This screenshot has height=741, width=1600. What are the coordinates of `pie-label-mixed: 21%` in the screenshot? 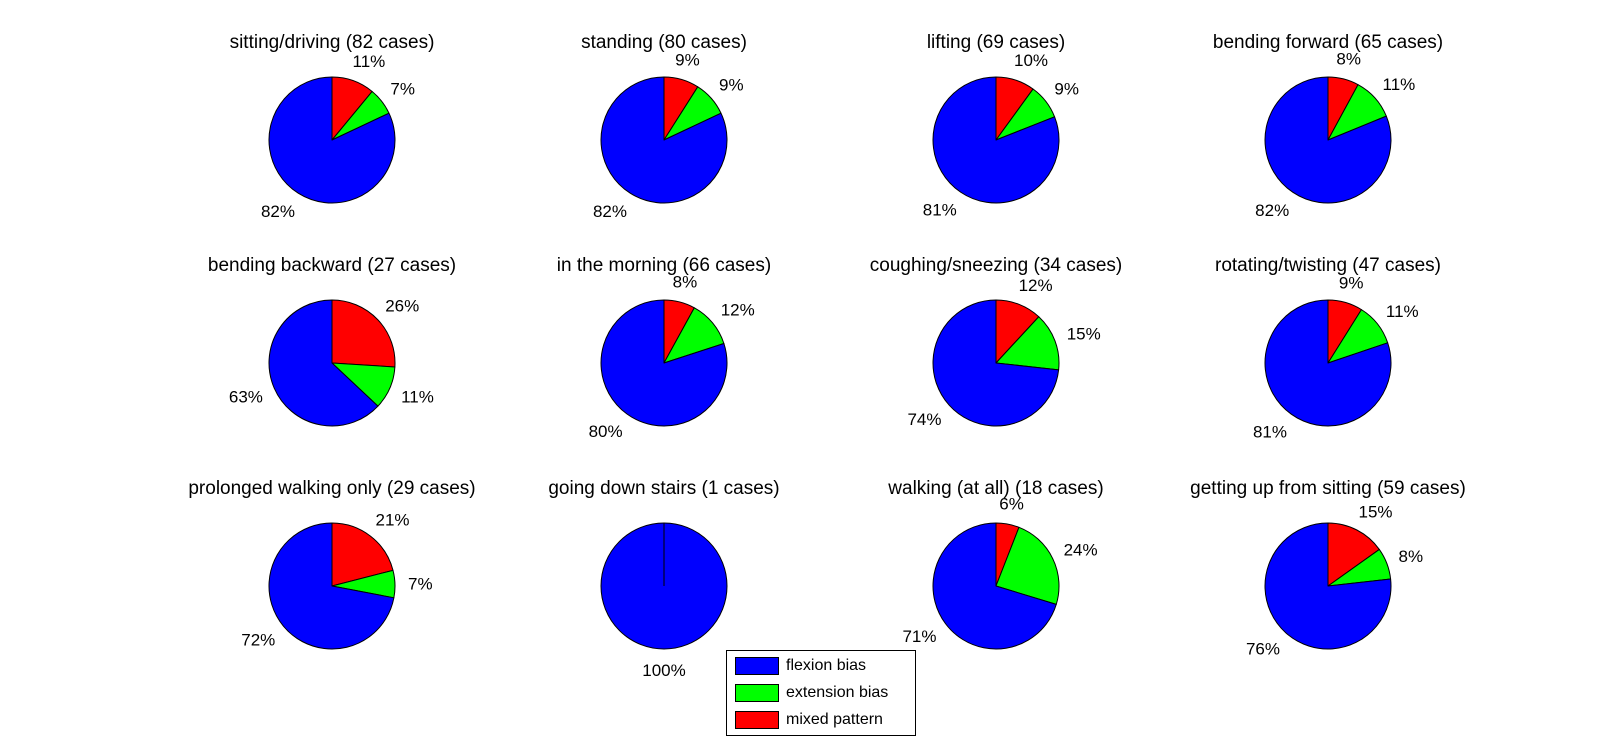 It's located at (393, 520).